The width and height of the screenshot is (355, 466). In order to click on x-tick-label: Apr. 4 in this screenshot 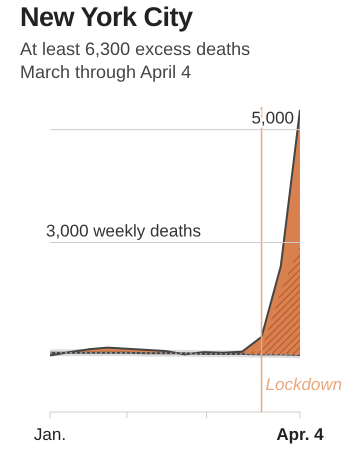, I will do `click(300, 434)`.